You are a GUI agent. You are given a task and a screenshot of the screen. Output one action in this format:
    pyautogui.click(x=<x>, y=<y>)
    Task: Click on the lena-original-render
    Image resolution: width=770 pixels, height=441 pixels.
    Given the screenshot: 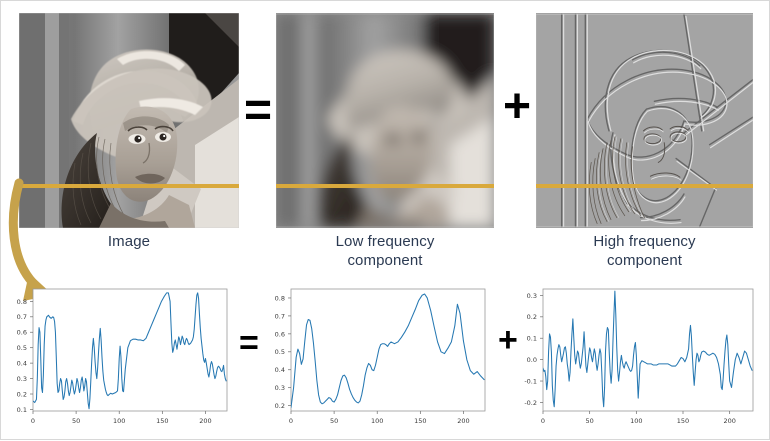 What is the action you would take?
    pyautogui.click(x=129, y=120)
    